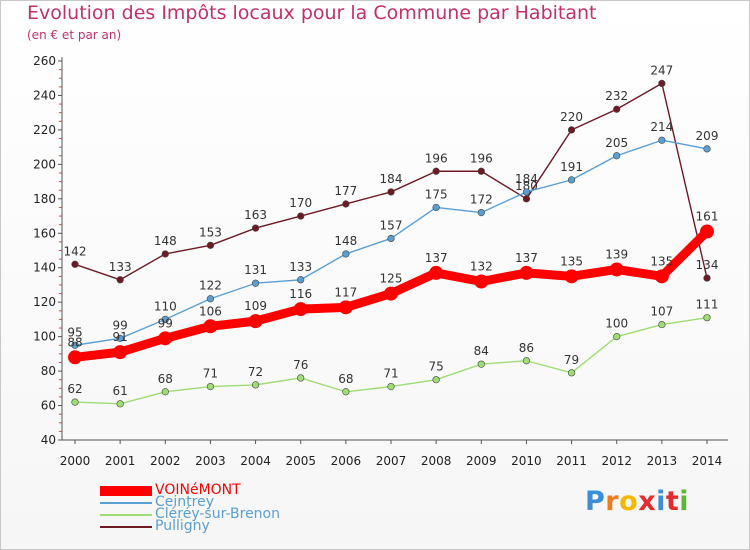  What do you see at coordinates (48, 406) in the screenshot?
I see `y-tick-label: 60` at bounding box center [48, 406].